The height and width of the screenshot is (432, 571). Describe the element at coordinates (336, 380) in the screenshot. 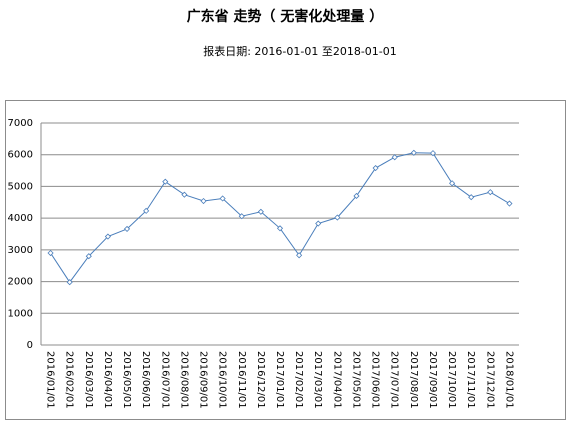

I see `x-tick-label: 2017/04/01` at that location.